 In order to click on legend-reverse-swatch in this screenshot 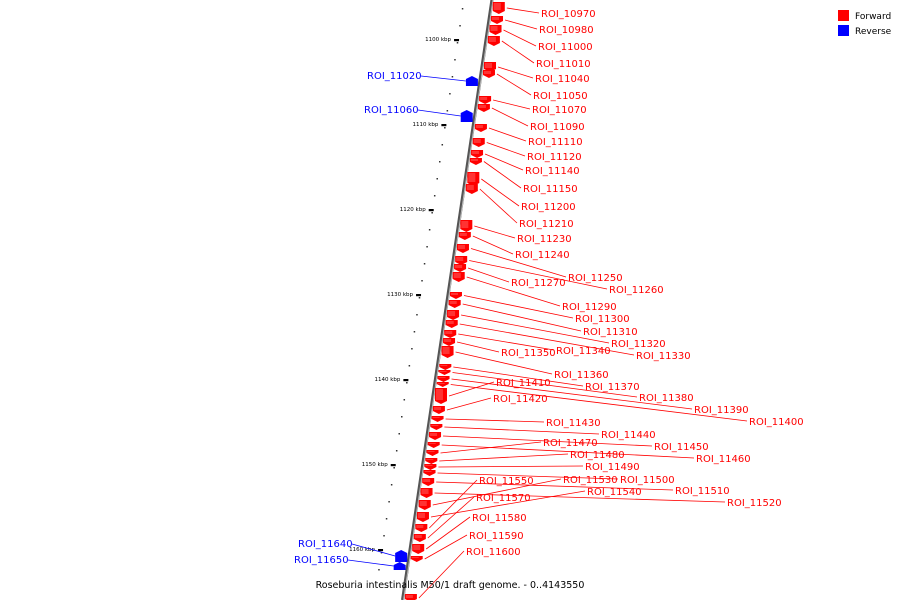, I will do `click(843, 30)`.